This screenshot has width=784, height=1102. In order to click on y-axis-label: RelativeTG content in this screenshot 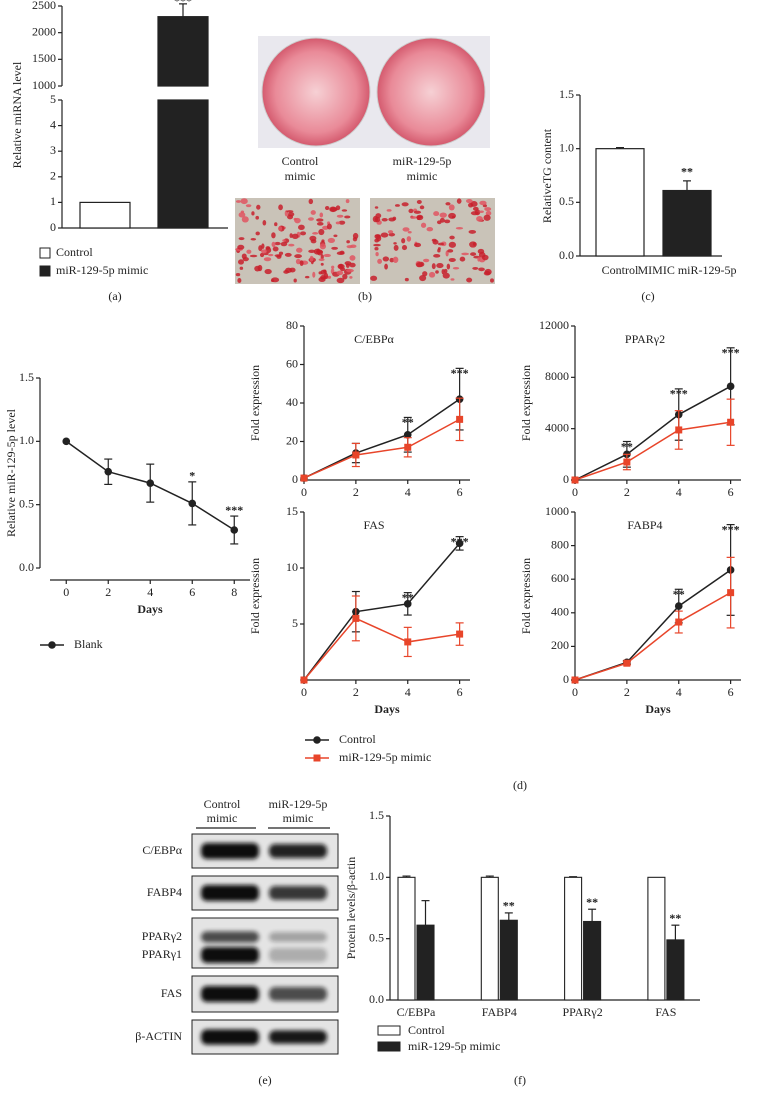, I will do `click(547, 175)`.